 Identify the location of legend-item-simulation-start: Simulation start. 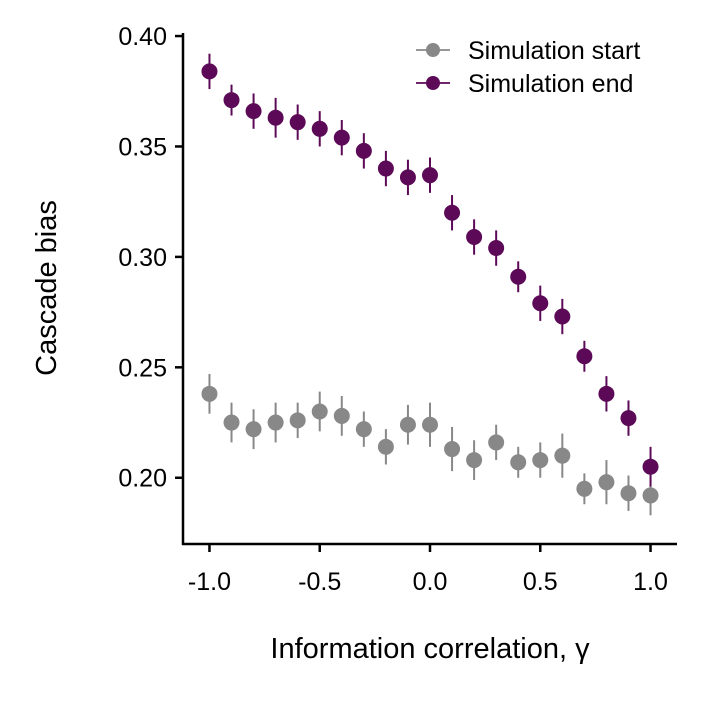
(528, 51).